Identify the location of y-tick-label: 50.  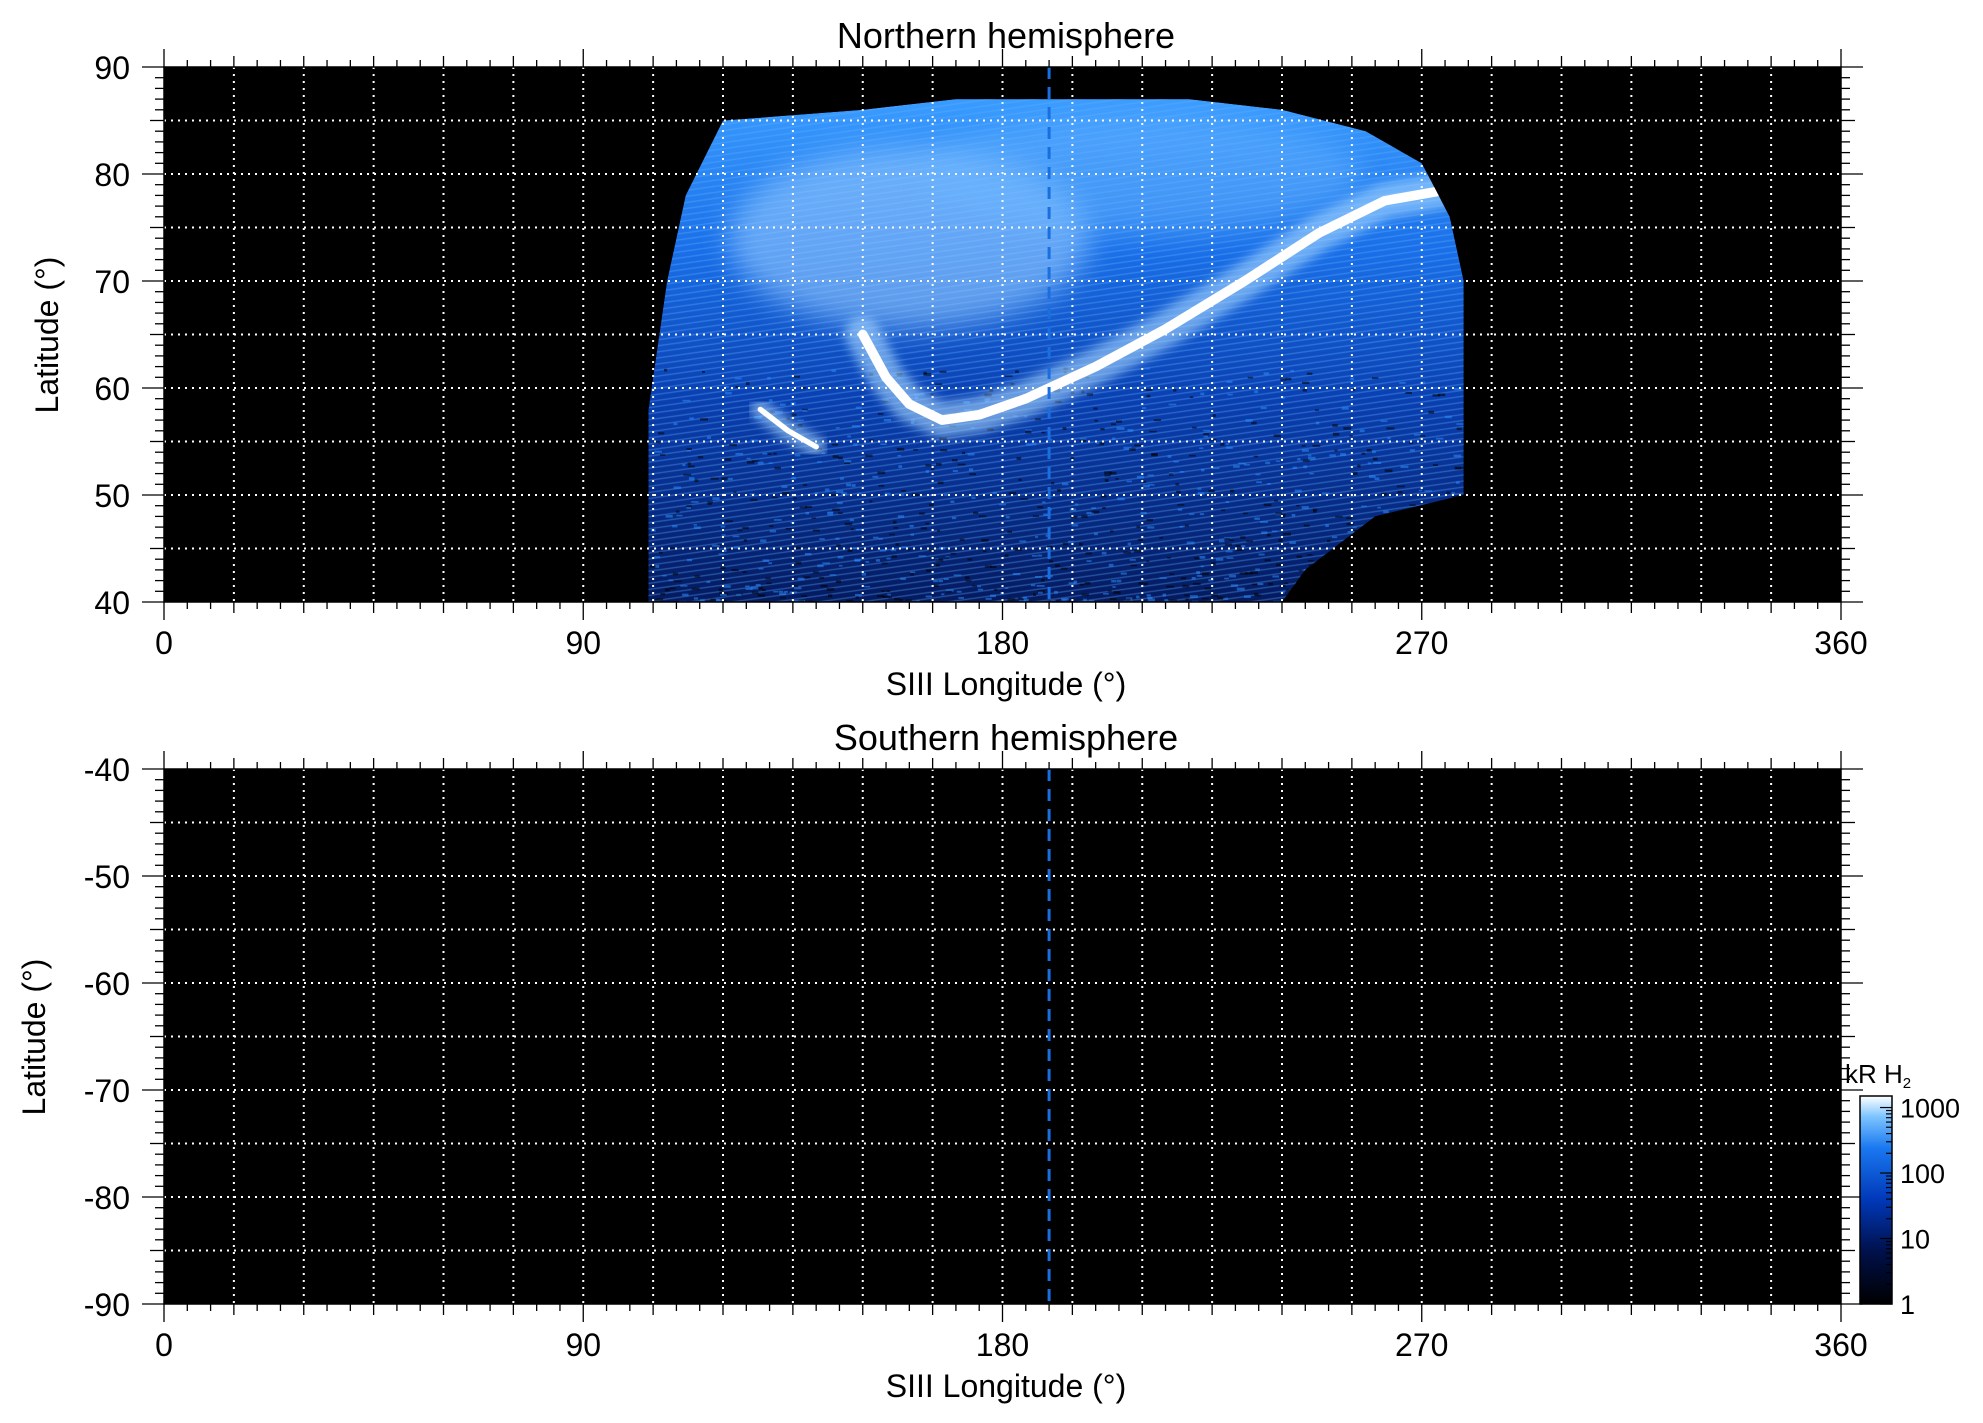
(112, 496).